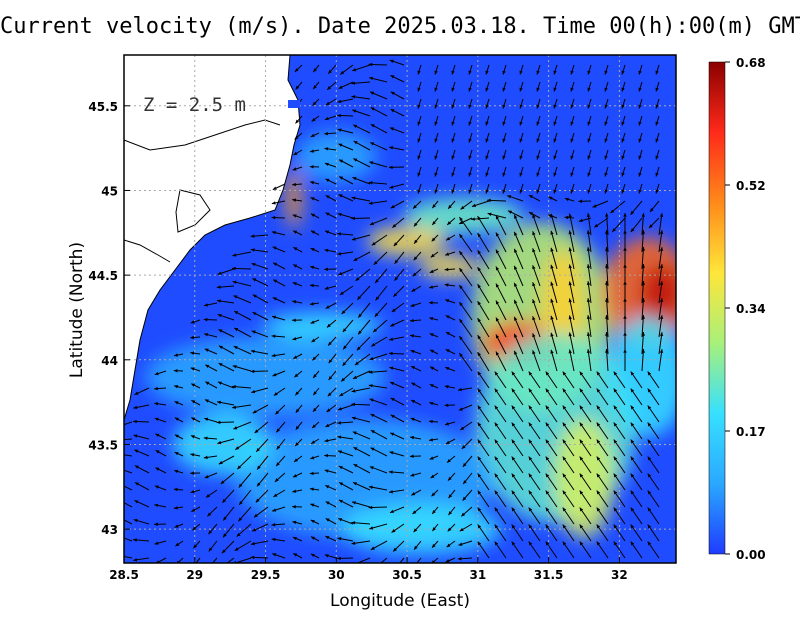 The height and width of the screenshot is (618, 800). What do you see at coordinates (751, 555) in the screenshot?
I see `colorbar-tick-label: 0.00` at bounding box center [751, 555].